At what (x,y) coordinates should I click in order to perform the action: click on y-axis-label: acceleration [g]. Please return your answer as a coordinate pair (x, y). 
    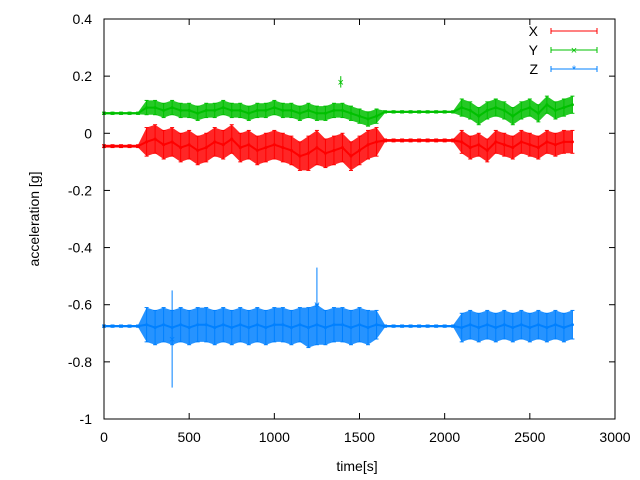
    Looking at the image, I should click on (34, 219).